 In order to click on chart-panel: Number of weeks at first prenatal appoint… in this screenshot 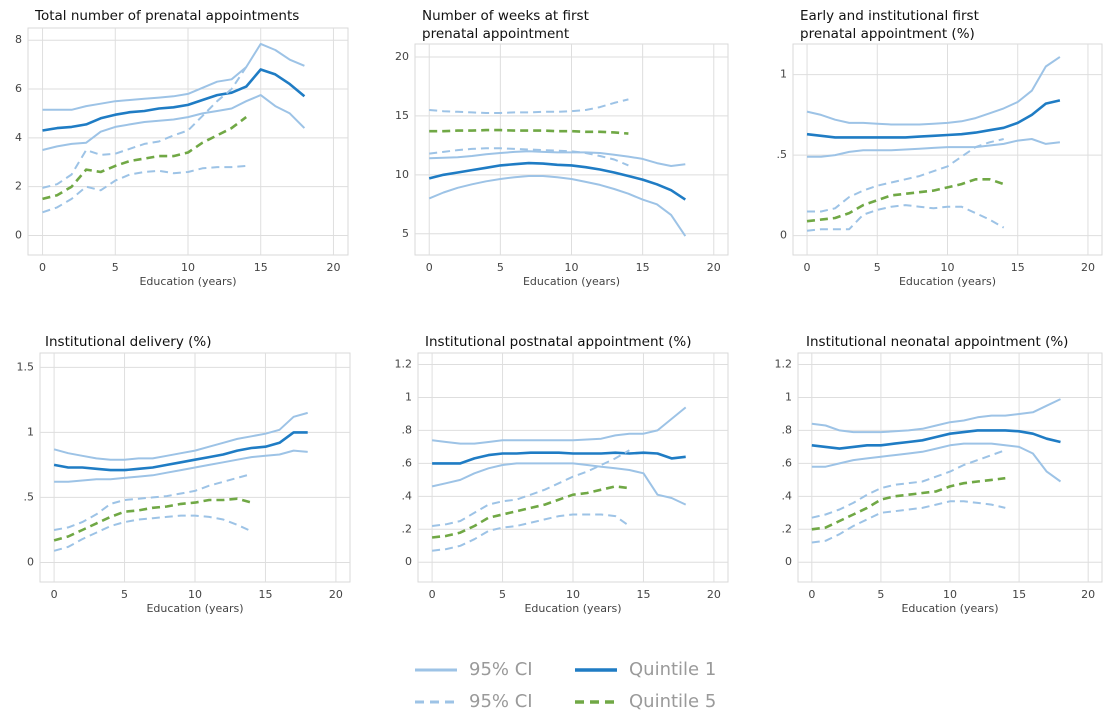, I will do `click(562, 148)`.